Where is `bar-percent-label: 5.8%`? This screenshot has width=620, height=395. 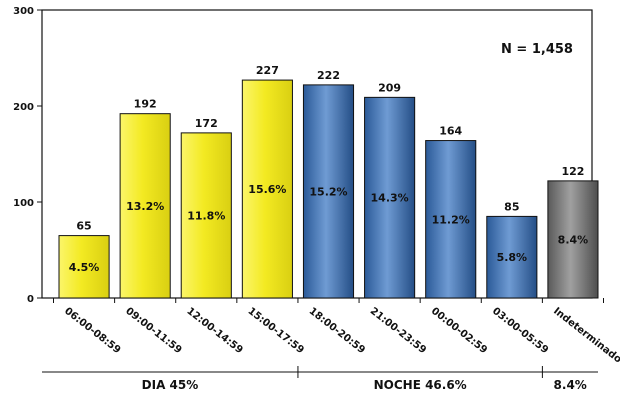 bar-percent-label: 5.8% is located at coordinates (512, 257).